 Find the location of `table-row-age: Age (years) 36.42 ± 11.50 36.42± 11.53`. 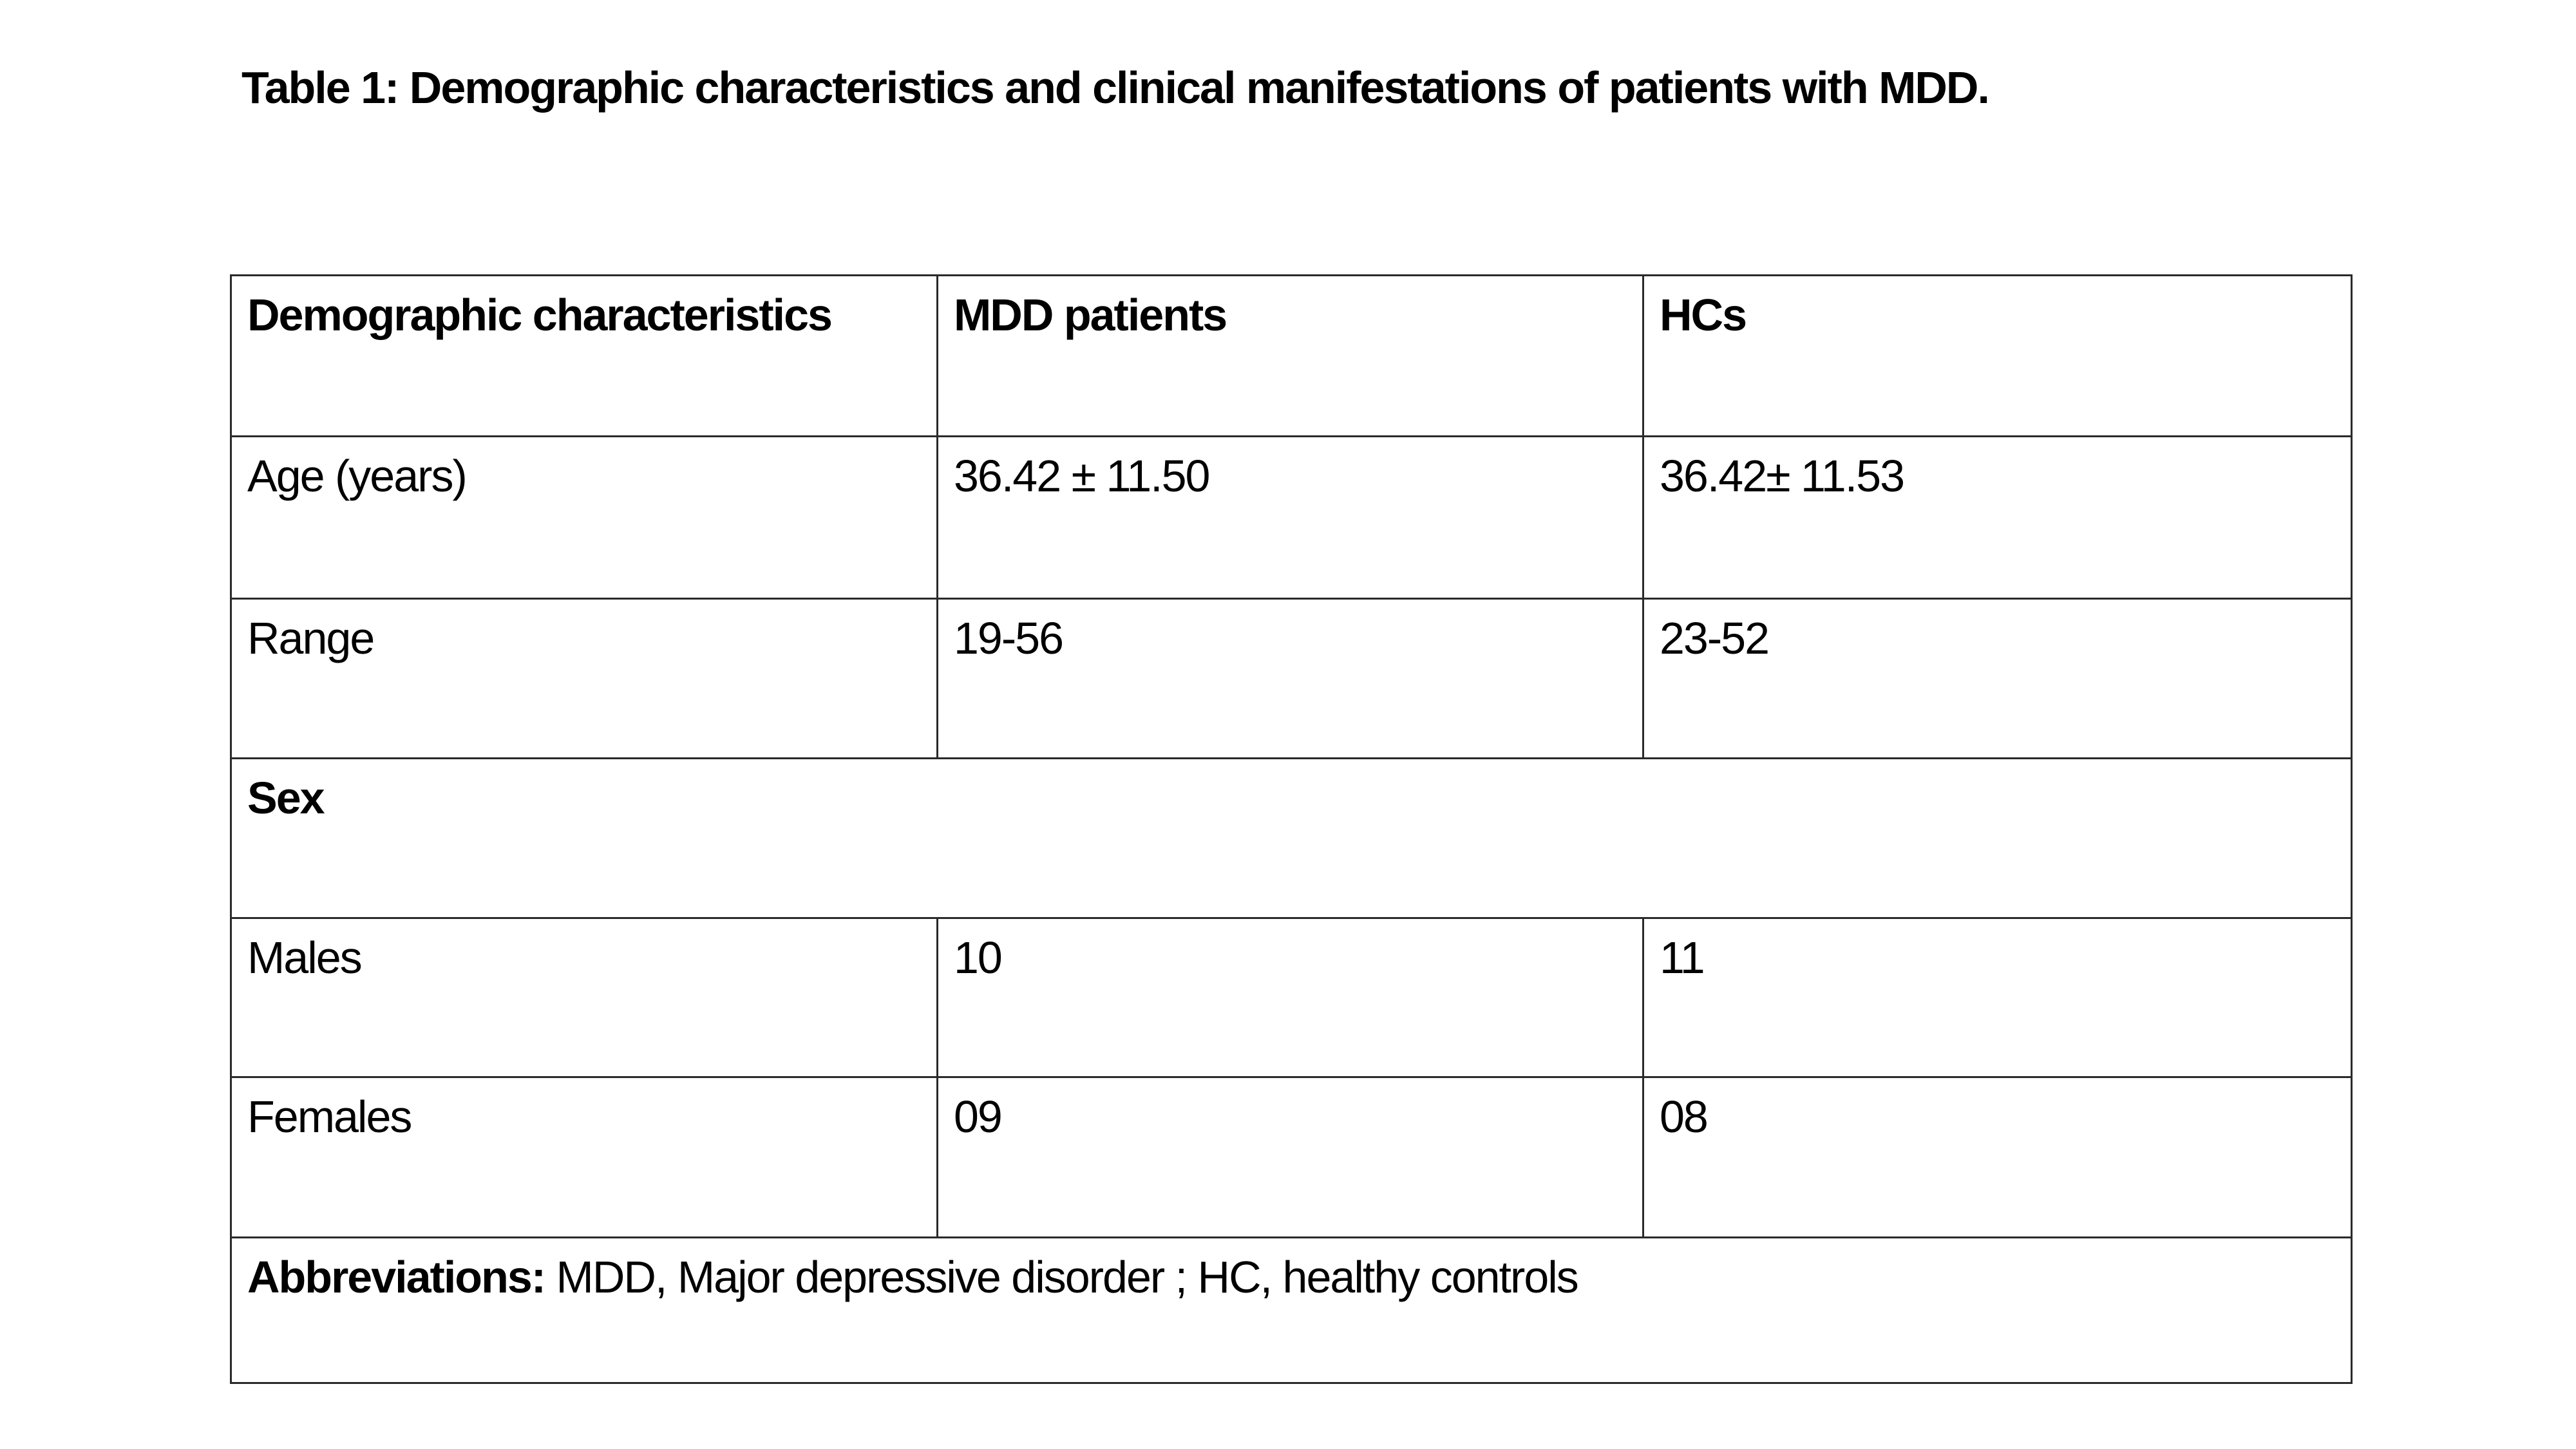

table-row-age: Age (years) 36.42 ± 11.50 36.42± 11.53 is located at coordinates (1291, 517).